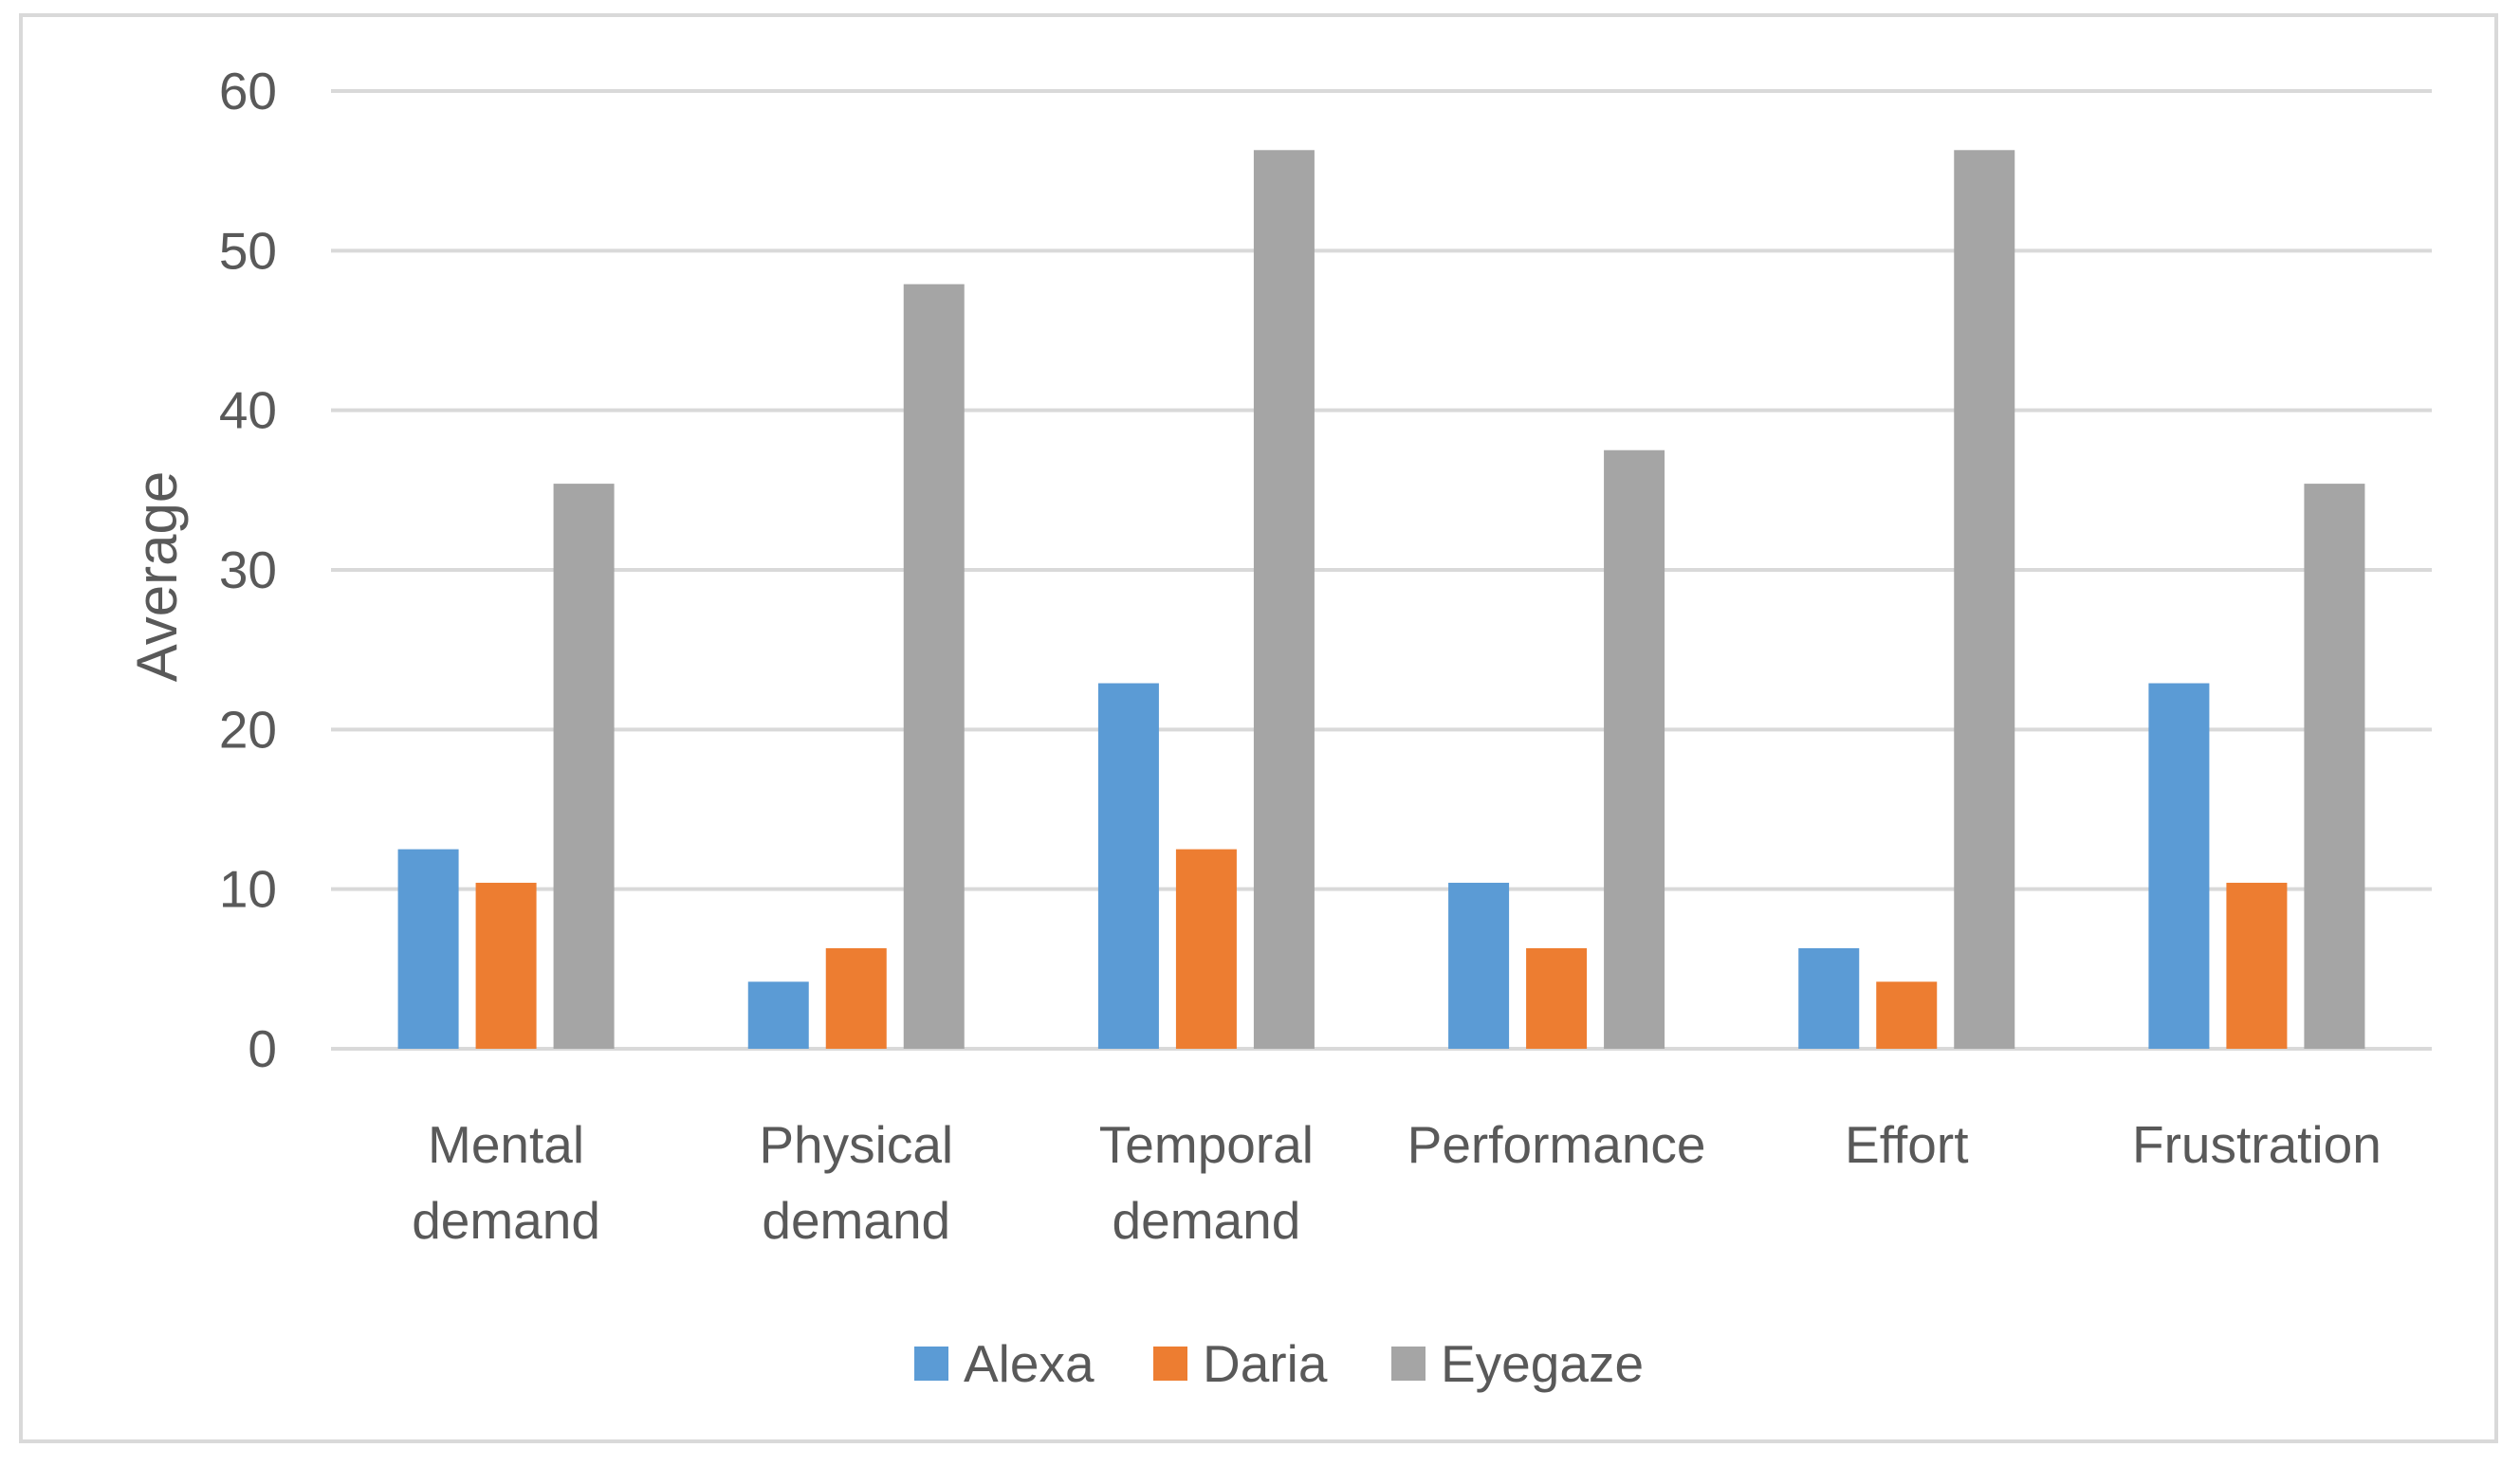 The image size is (2520, 1466). What do you see at coordinates (1265, 1363) in the screenshot?
I see `legend-label-daria: Daria` at bounding box center [1265, 1363].